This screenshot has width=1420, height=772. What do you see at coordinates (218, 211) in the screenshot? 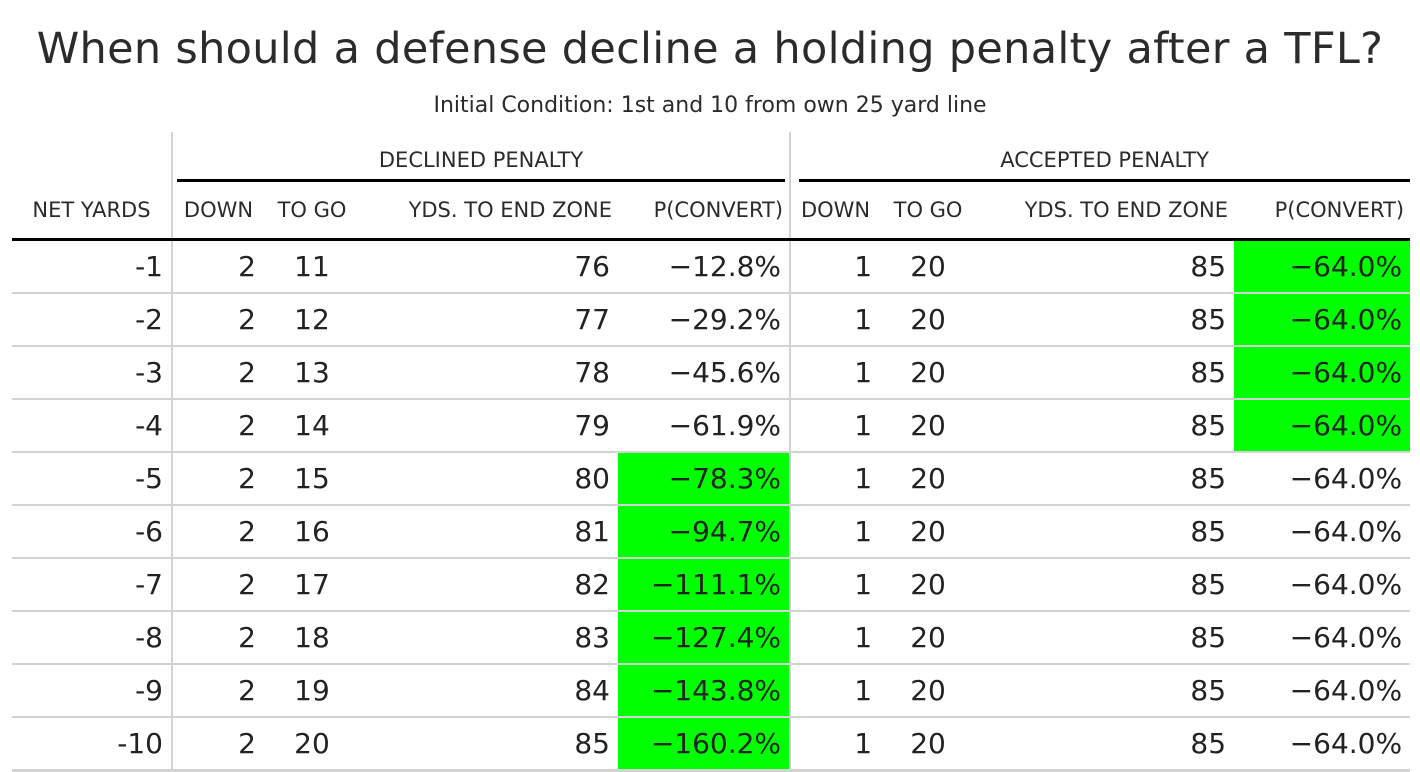
I see `col-header-declined-down: DOWN` at bounding box center [218, 211].